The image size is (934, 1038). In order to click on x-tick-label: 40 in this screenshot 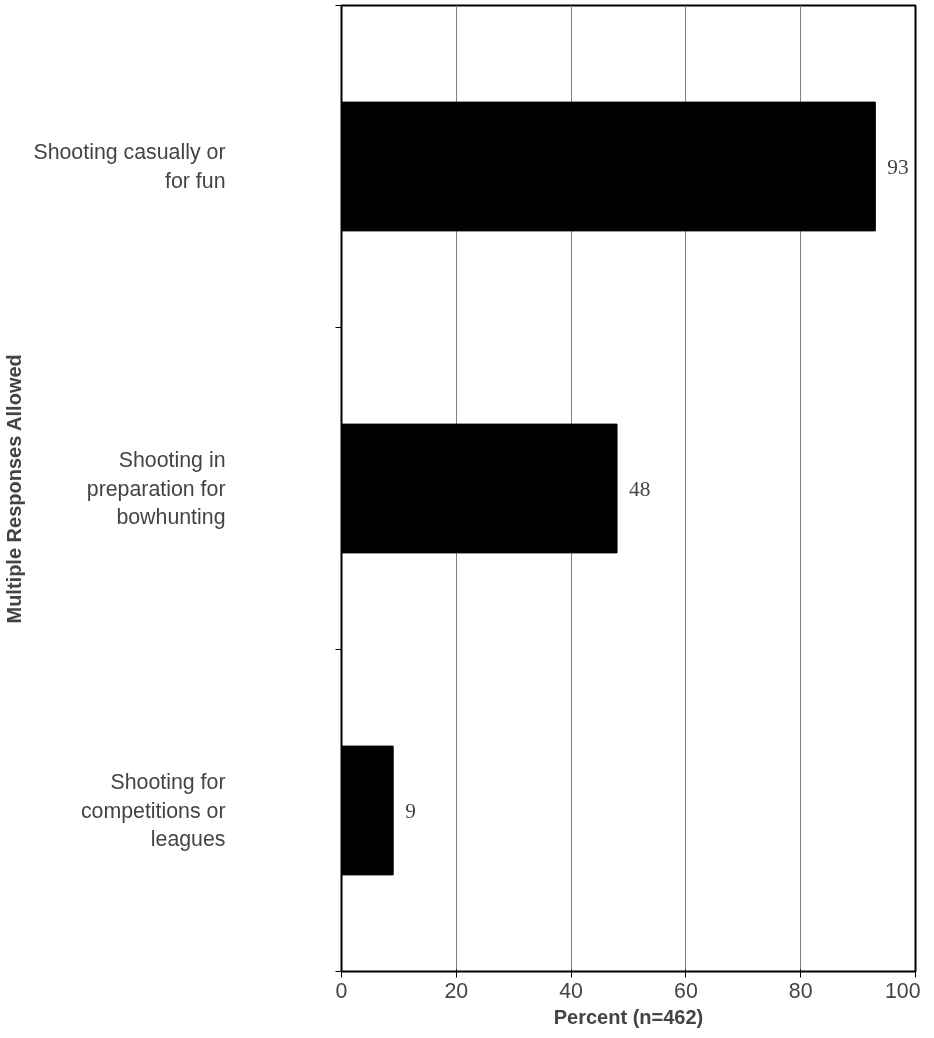, I will do `click(571, 990)`.